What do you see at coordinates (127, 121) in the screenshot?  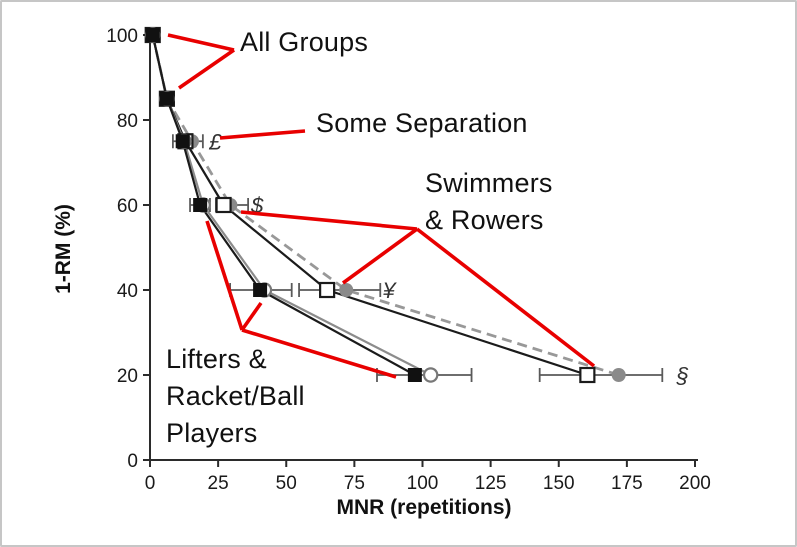 I see `y-tick-label: 80` at bounding box center [127, 121].